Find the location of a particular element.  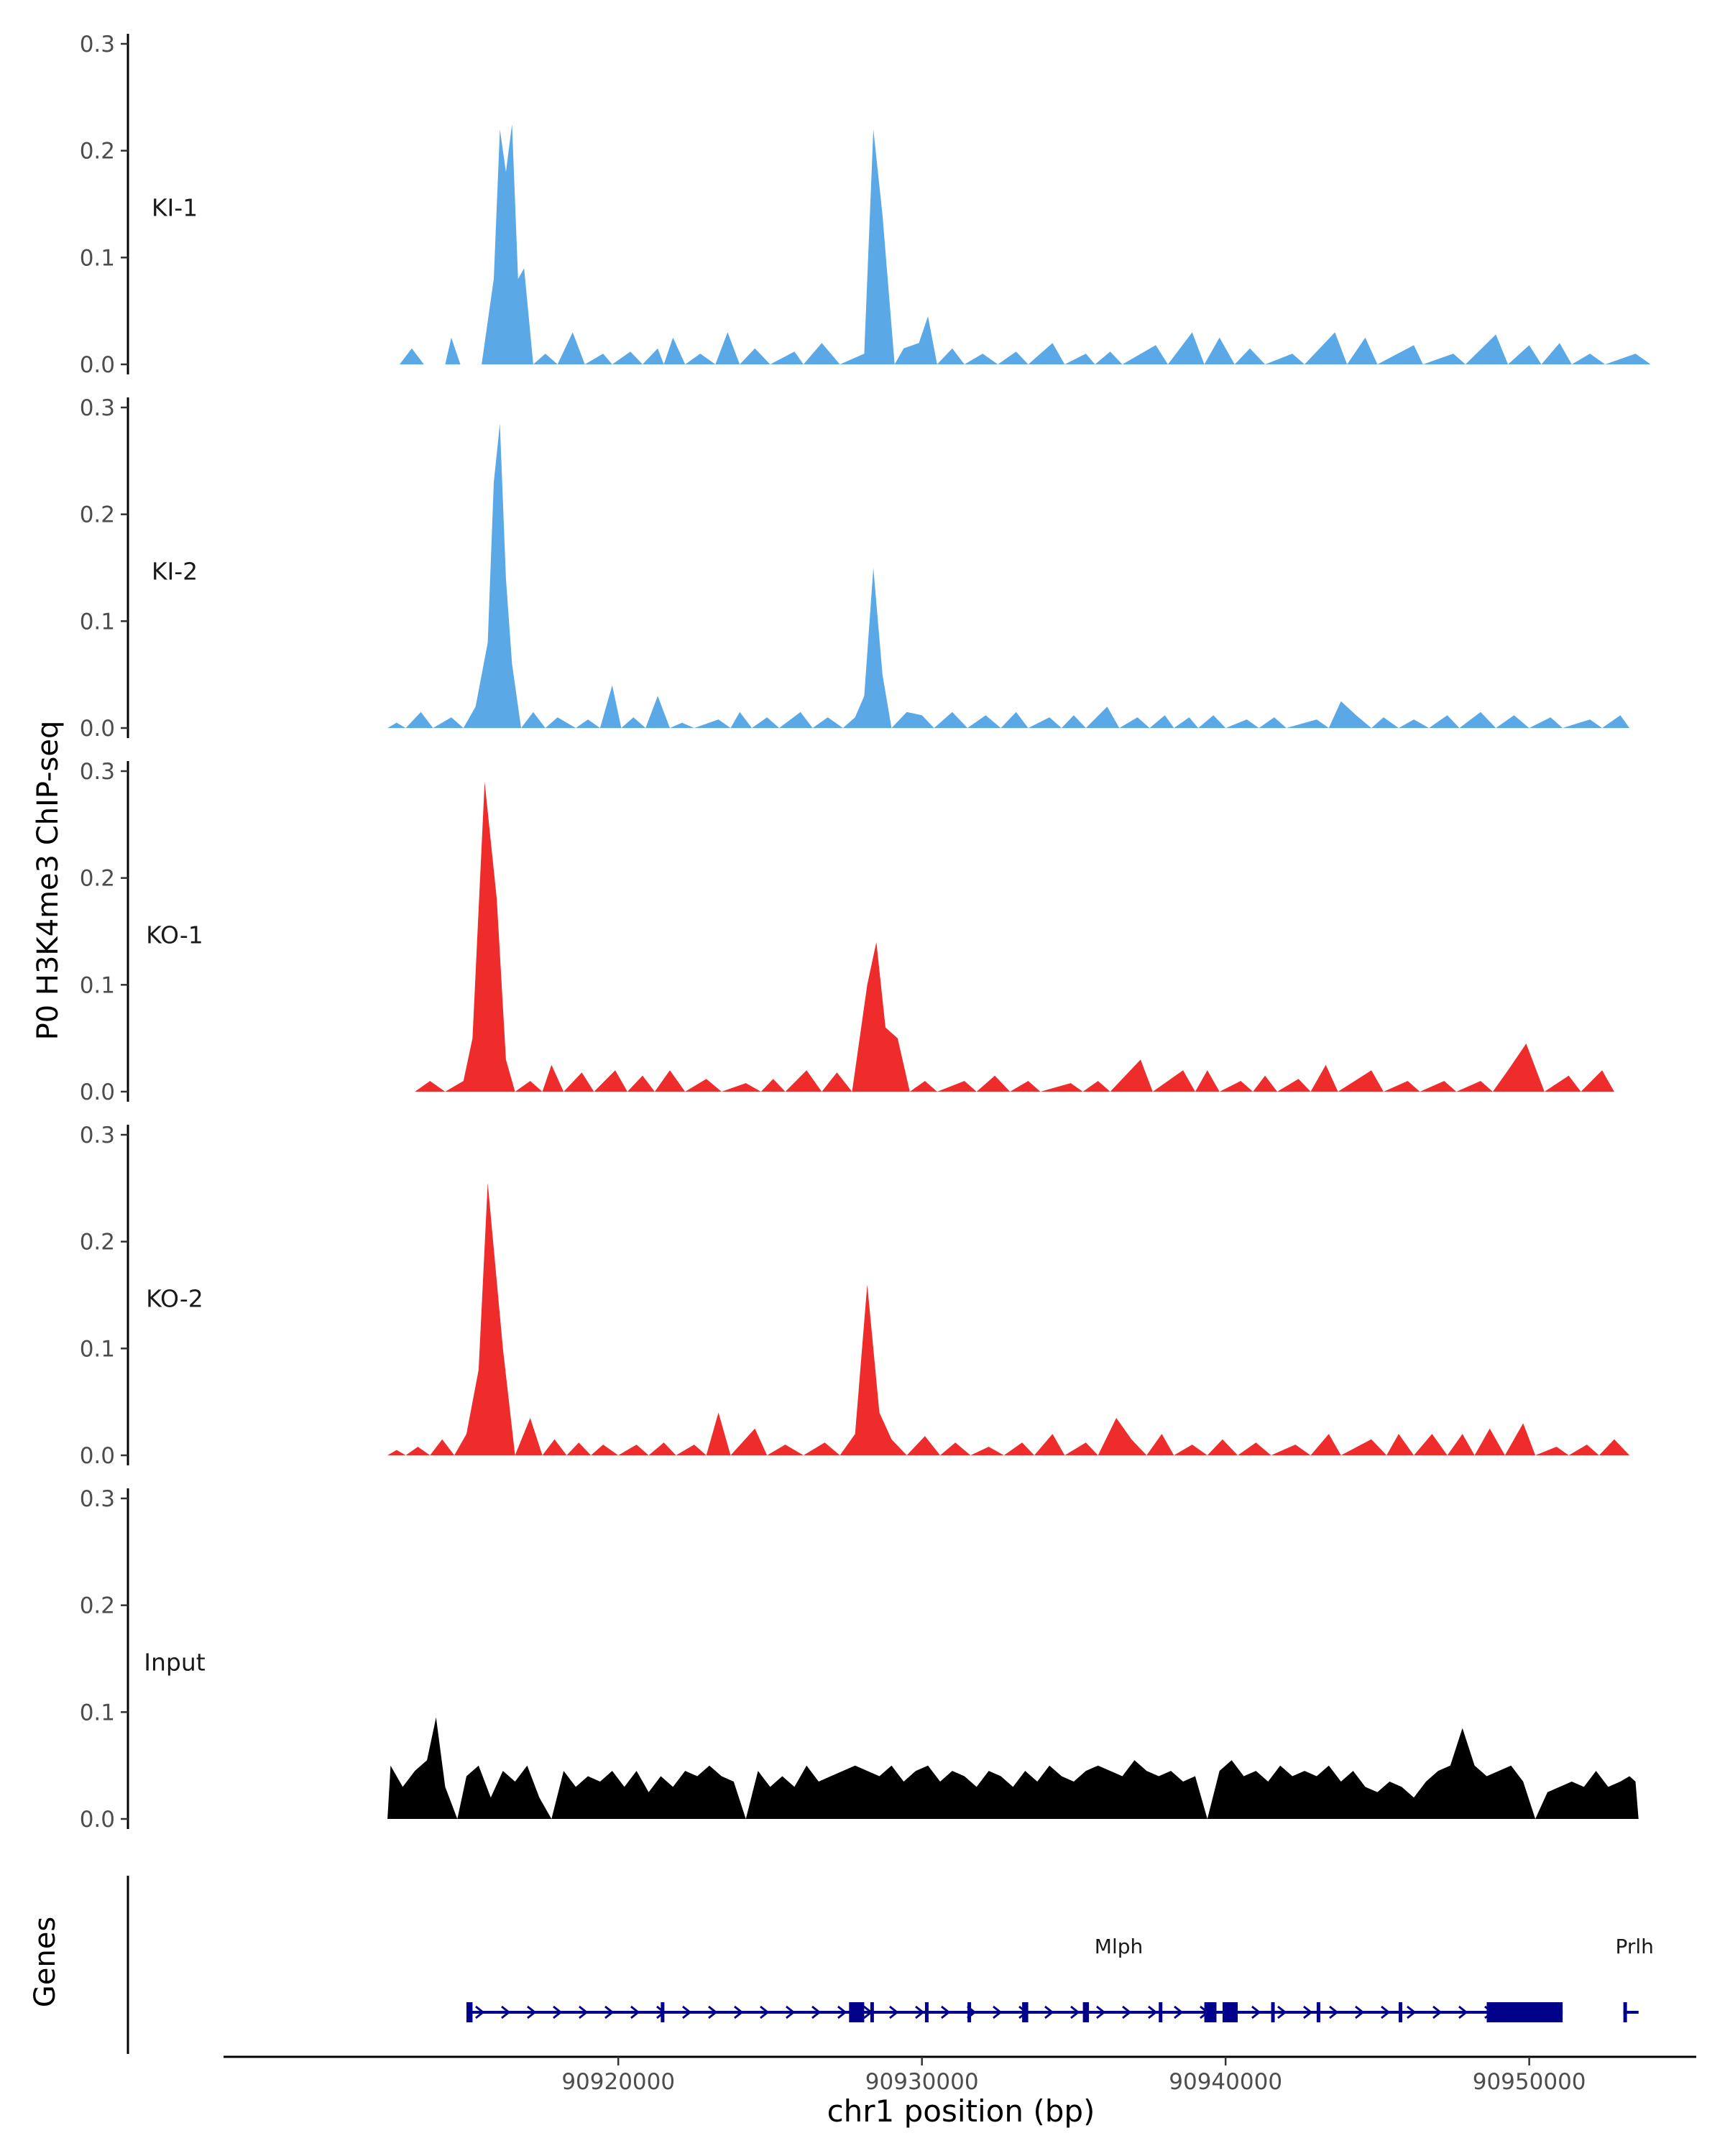

x-tick-label: 90950000 is located at coordinates (1529, 2082).